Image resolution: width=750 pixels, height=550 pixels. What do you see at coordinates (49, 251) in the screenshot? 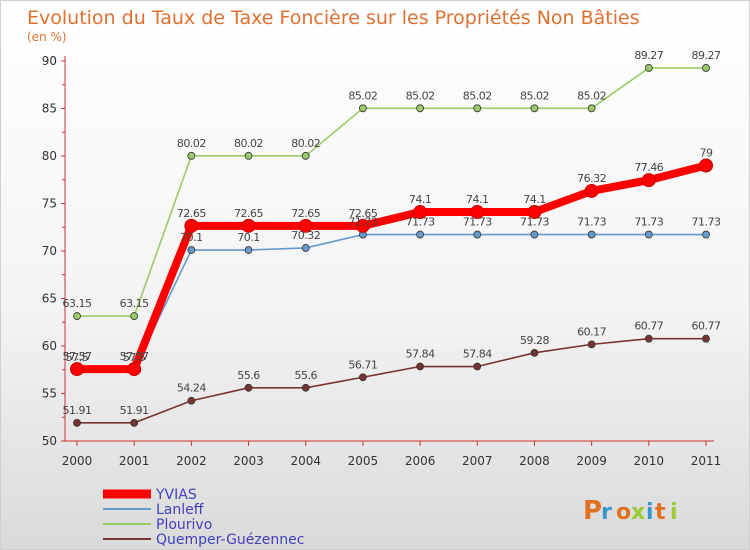
I see `y-tick-label: 70` at bounding box center [49, 251].